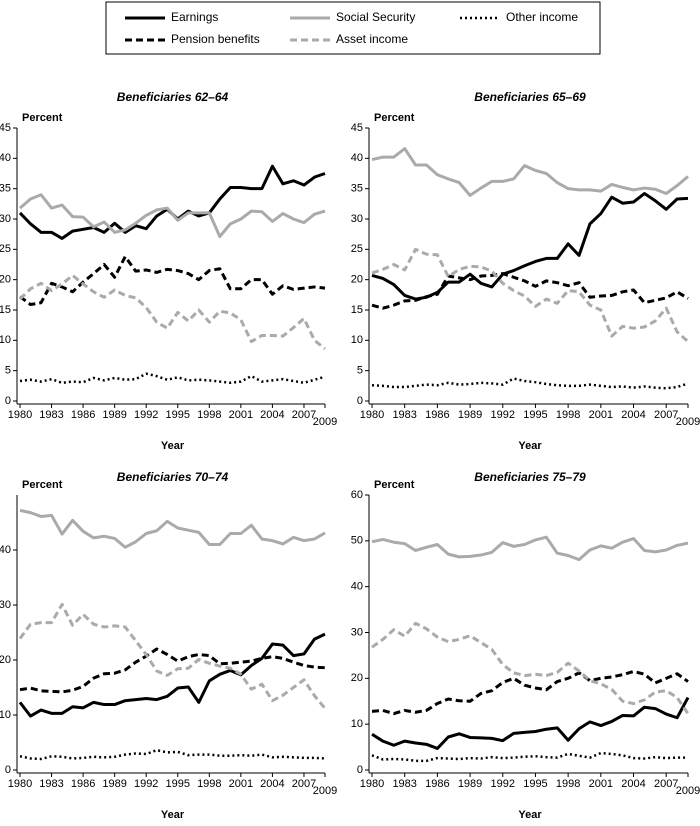 The height and width of the screenshot is (826, 700). I want to click on chart-title: Beneficiaries 70–74, so click(173, 477).